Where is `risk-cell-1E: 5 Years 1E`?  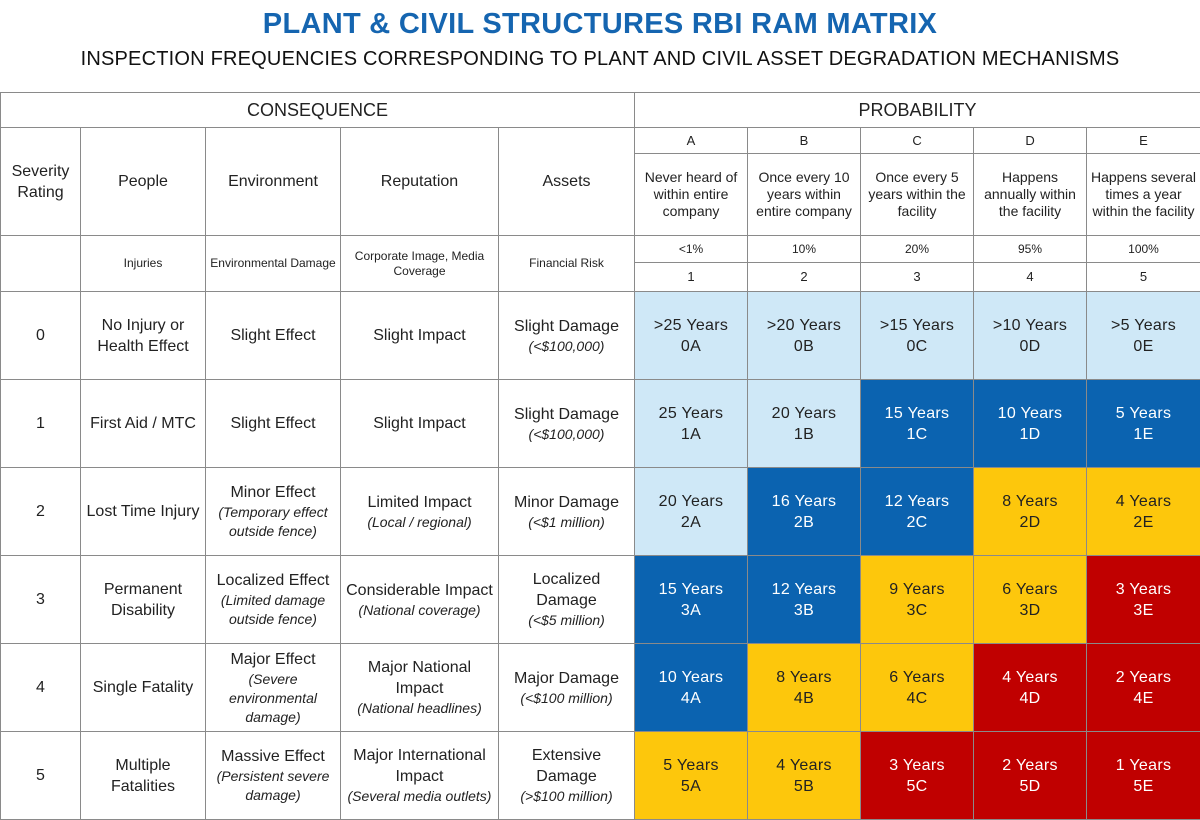
risk-cell-1E: 5 Years 1E is located at coordinates (1143, 423).